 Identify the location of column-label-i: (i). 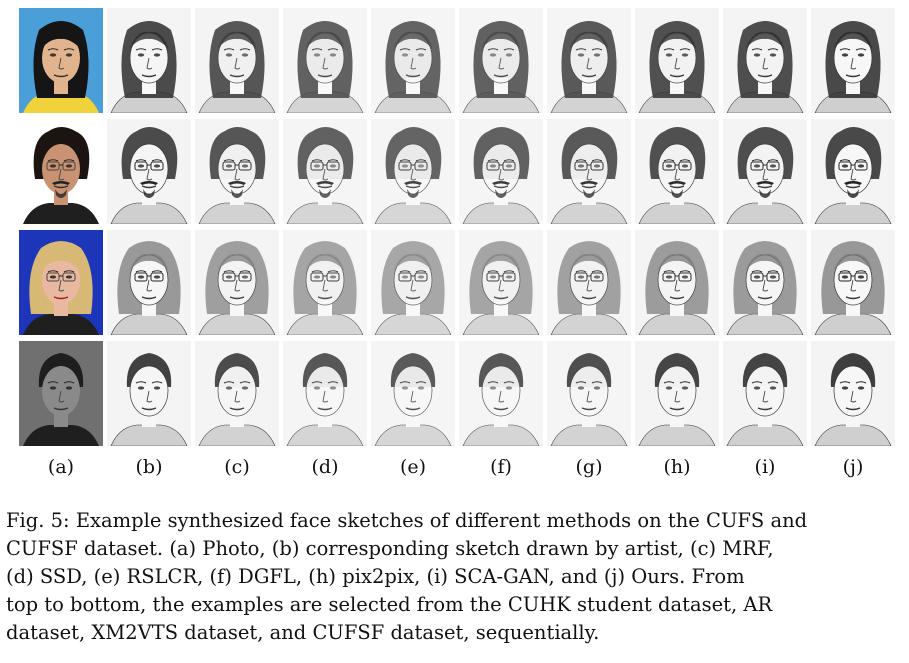
(765, 467).